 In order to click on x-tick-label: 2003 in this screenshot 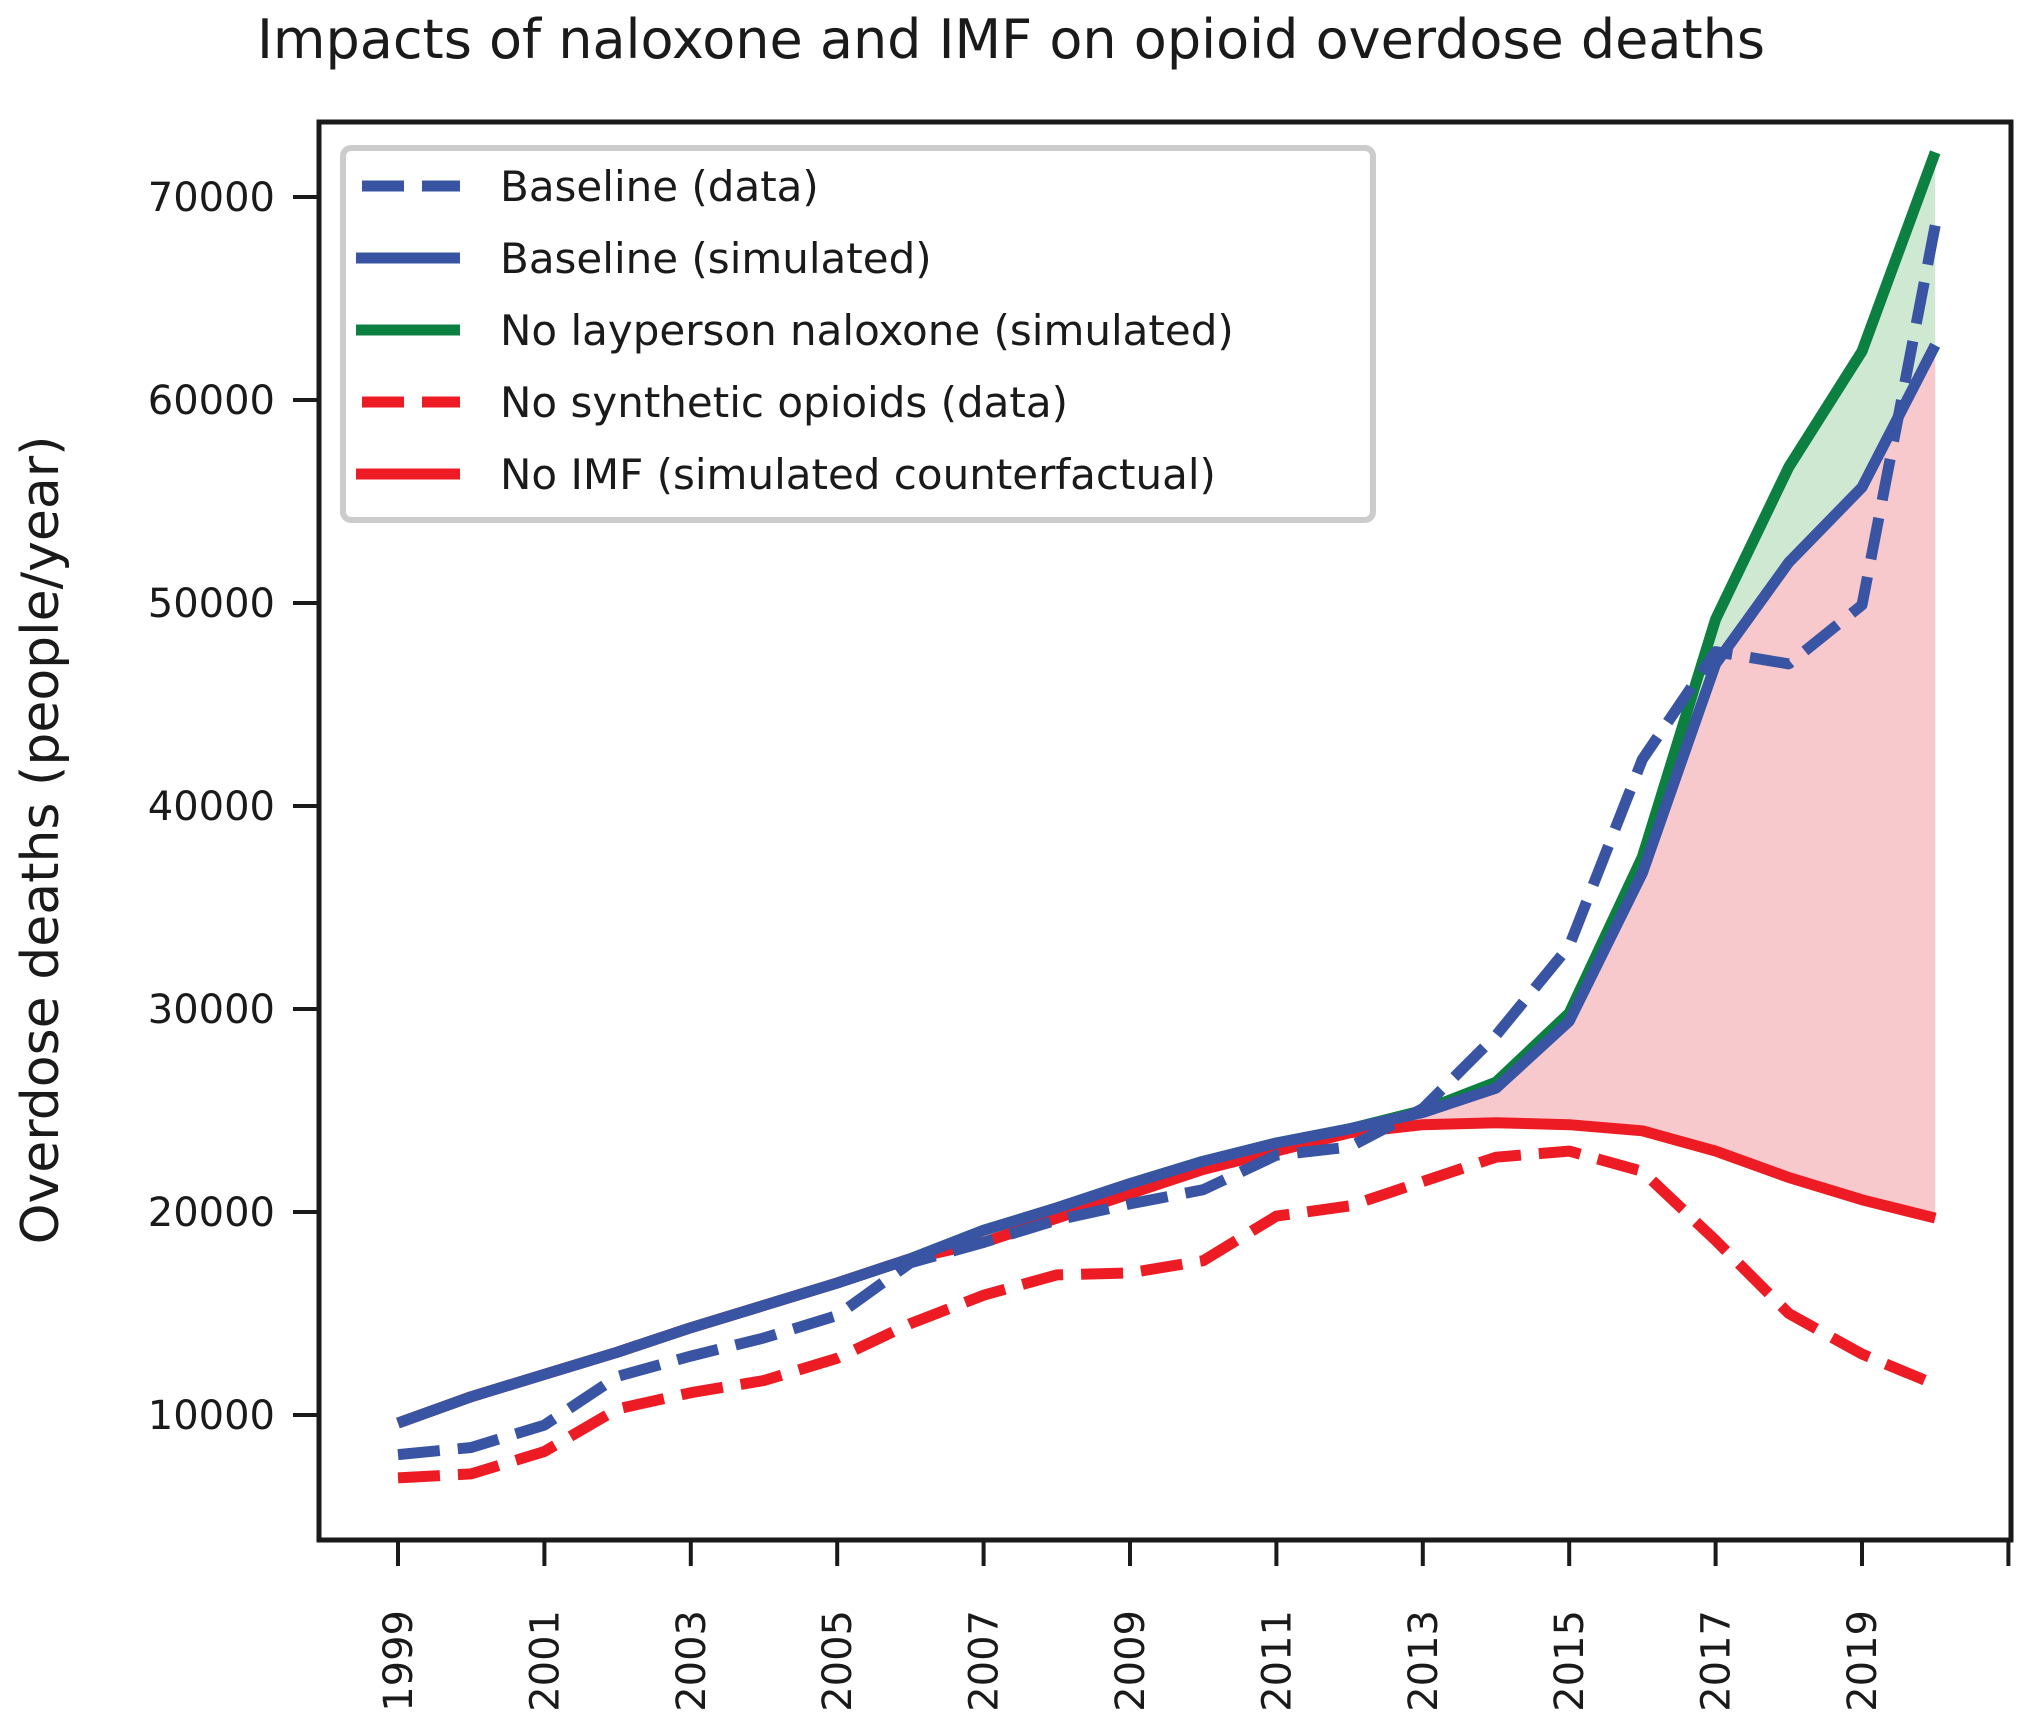, I will do `click(692, 1661)`.